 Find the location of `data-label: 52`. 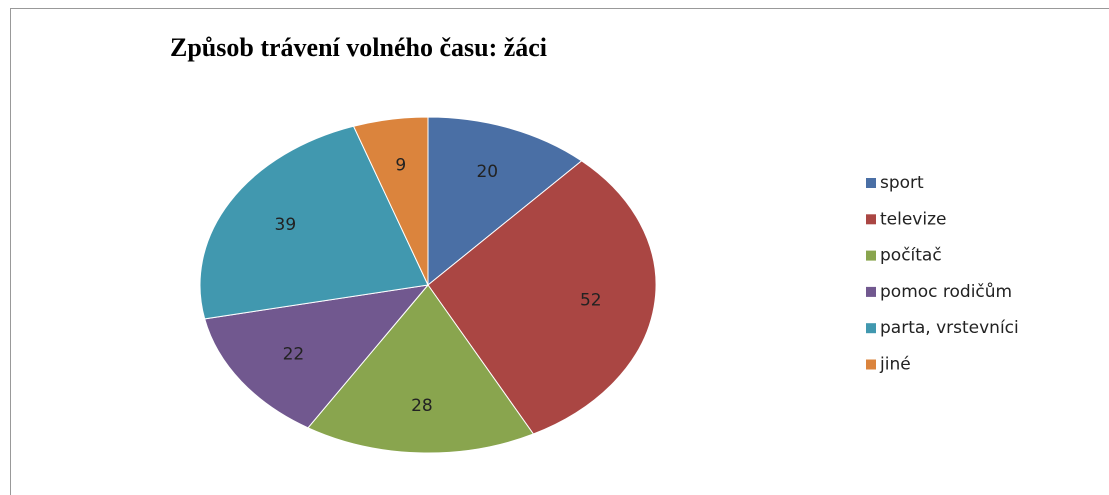

data-label: 52 is located at coordinates (591, 301).